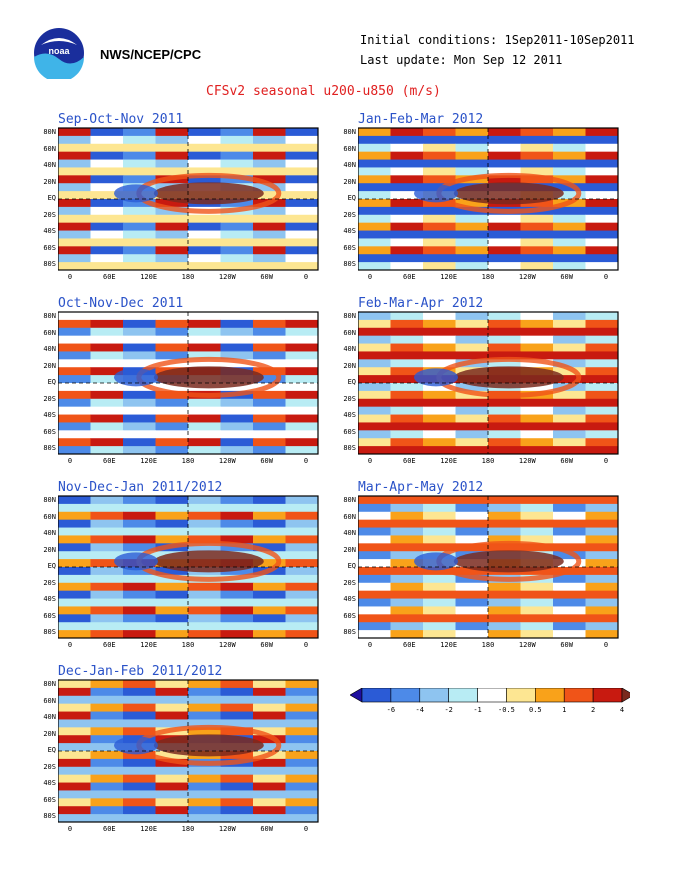  I want to click on panel-title: Nov-Dec-Jan 2011/2012, so click(140, 487).